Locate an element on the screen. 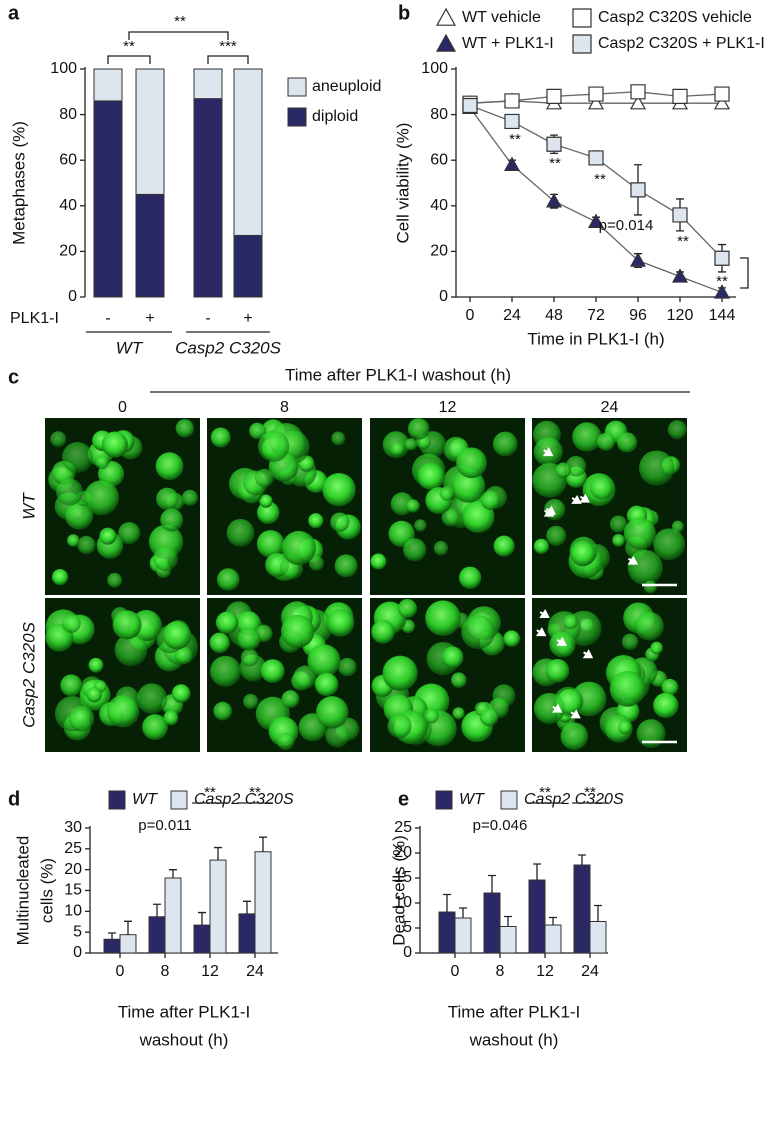  x-axis-label: washout (h) is located at coordinates (184, 1039).